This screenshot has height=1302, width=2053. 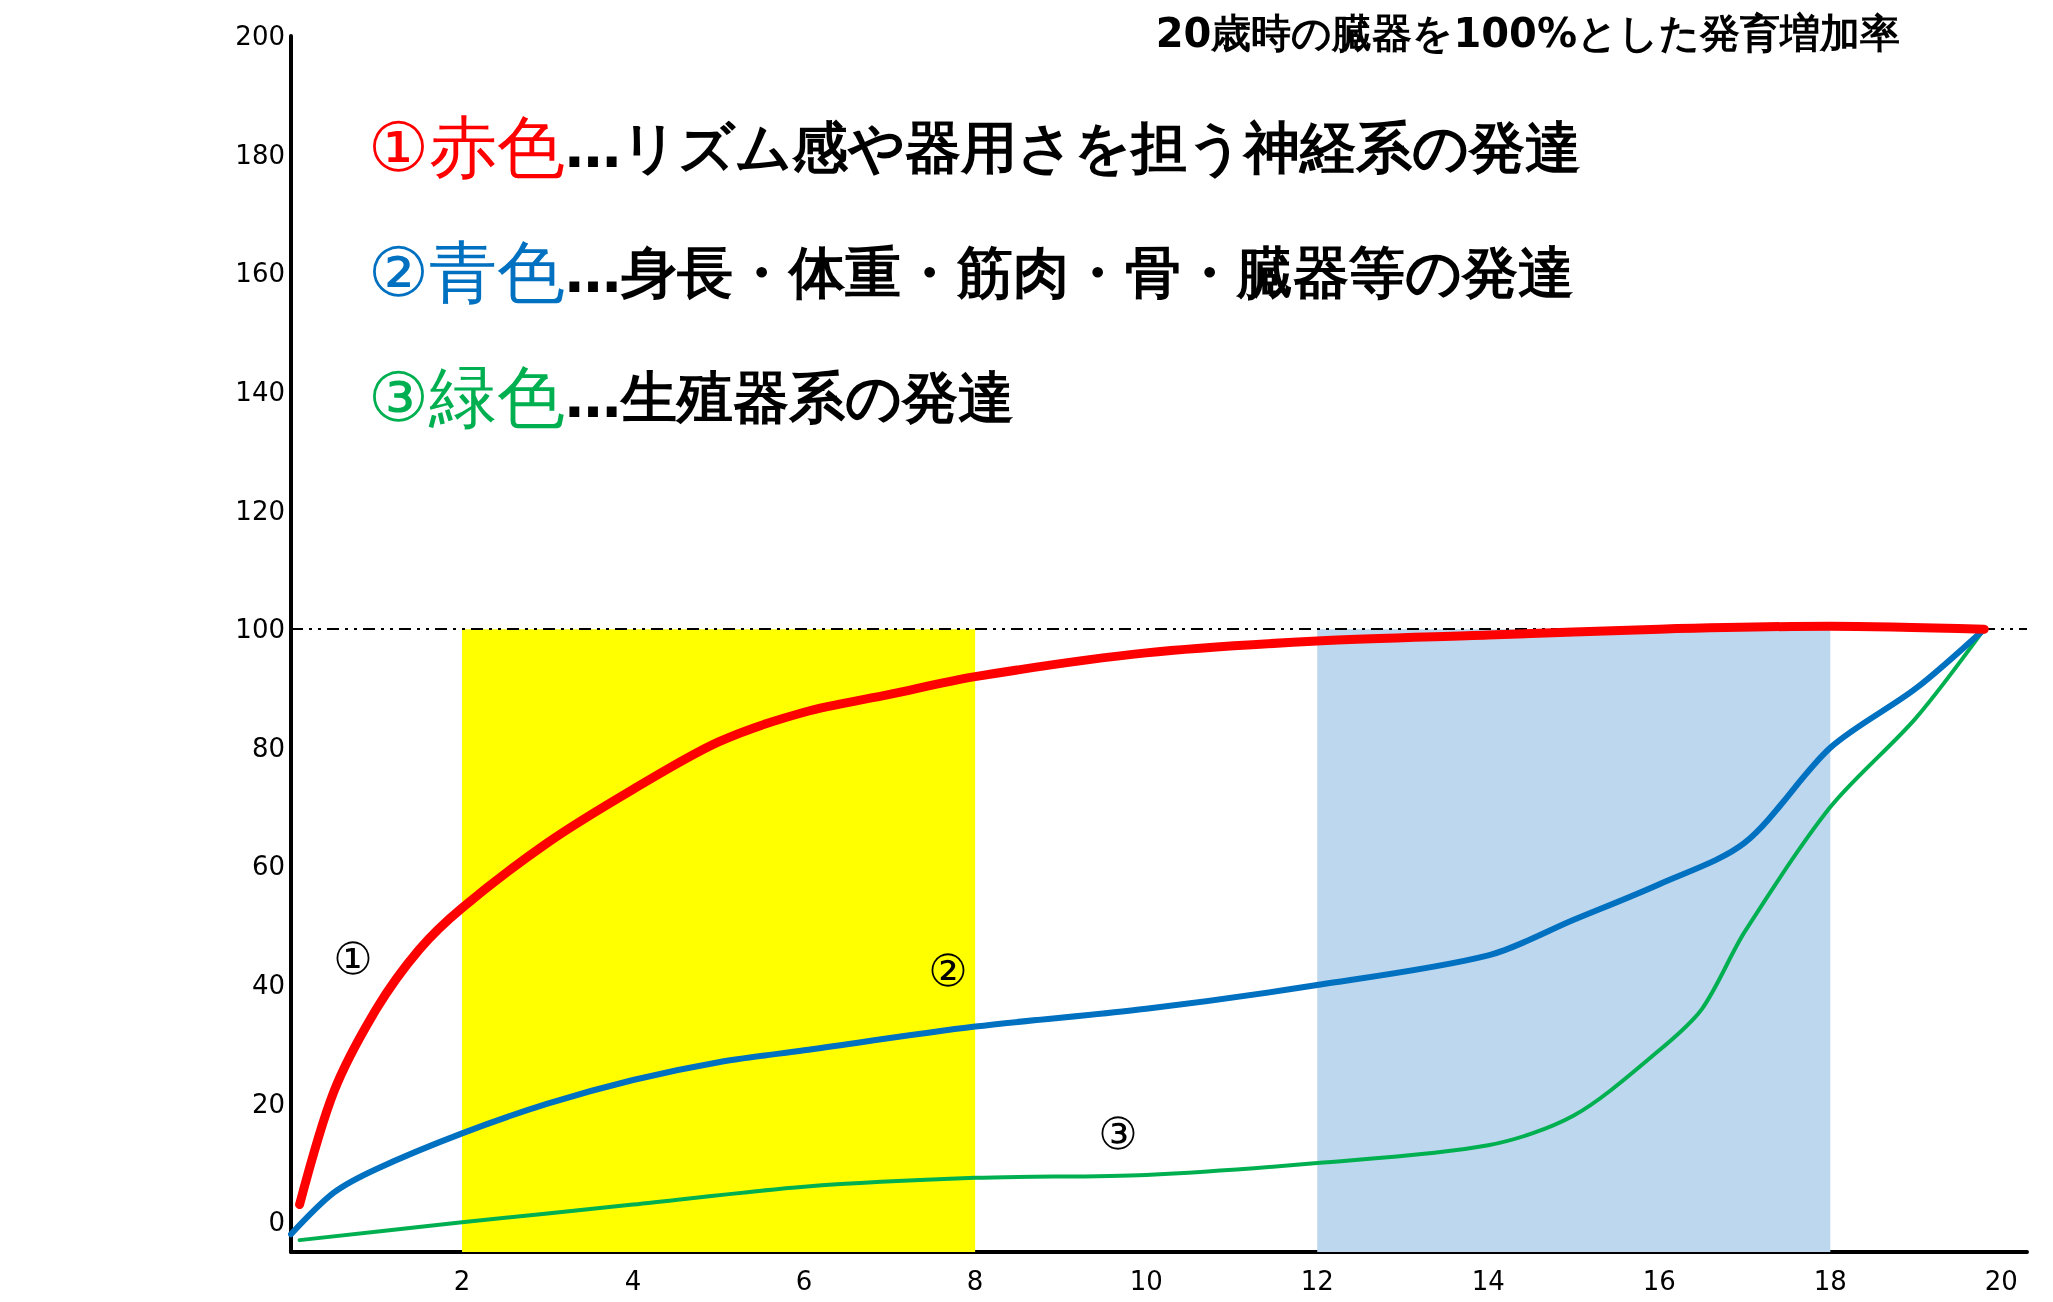 What do you see at coordinates (1488, 1281) in the screenshot?
I see `x-tick-label: 14` at bounding box center [1488, 1281].